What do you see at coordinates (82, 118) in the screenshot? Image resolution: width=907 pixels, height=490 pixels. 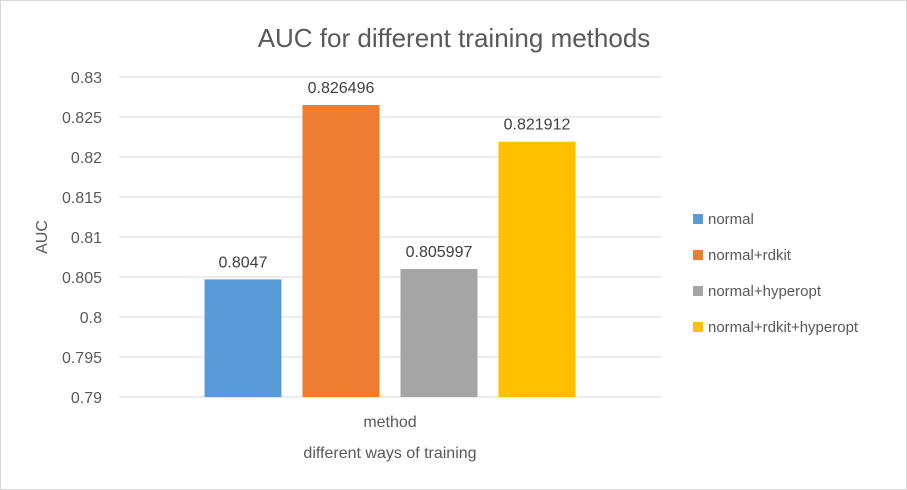 I see `y-tick-label: 0.825` at bounding box center [82, 118].